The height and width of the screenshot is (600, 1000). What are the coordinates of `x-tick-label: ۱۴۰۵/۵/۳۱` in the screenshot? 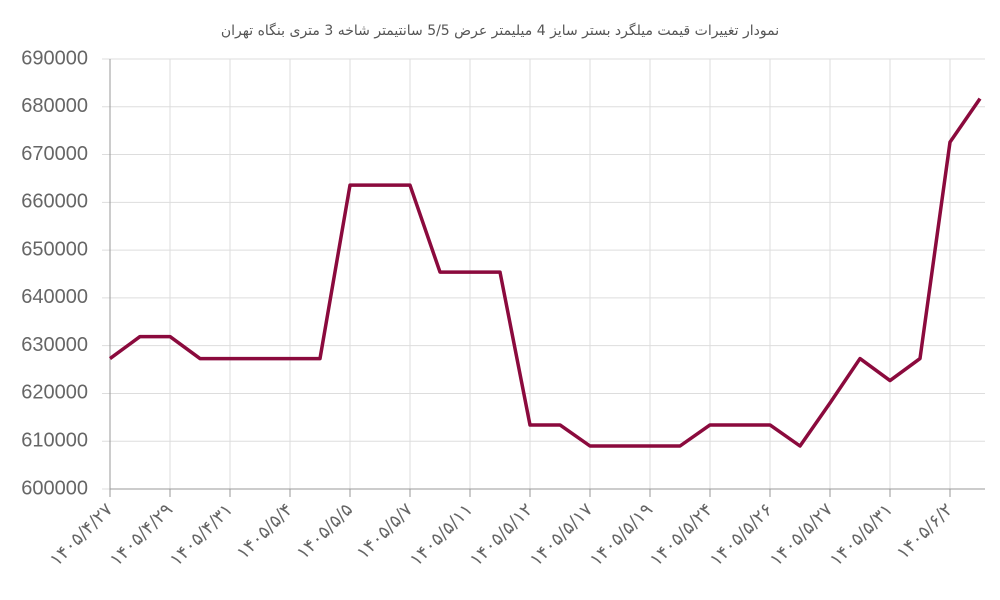 It's located at (861, 534).